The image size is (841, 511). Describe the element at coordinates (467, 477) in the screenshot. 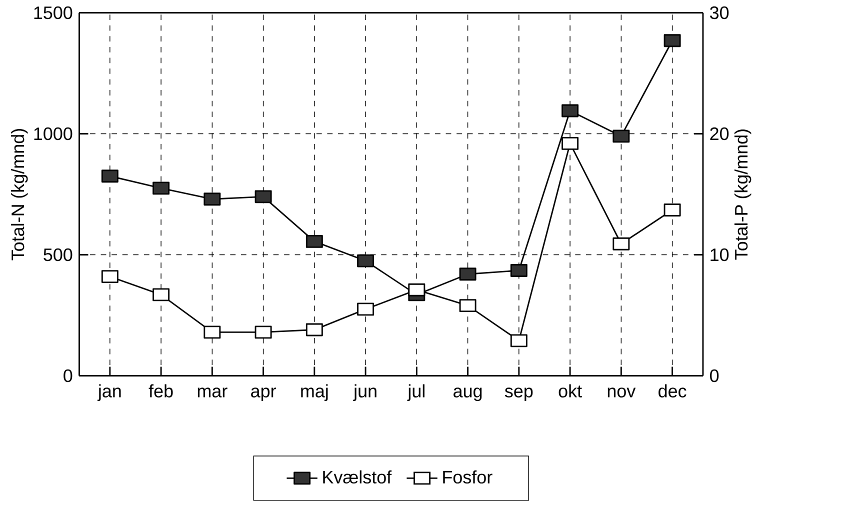

I see `legend-label: Fosfor` at that location.